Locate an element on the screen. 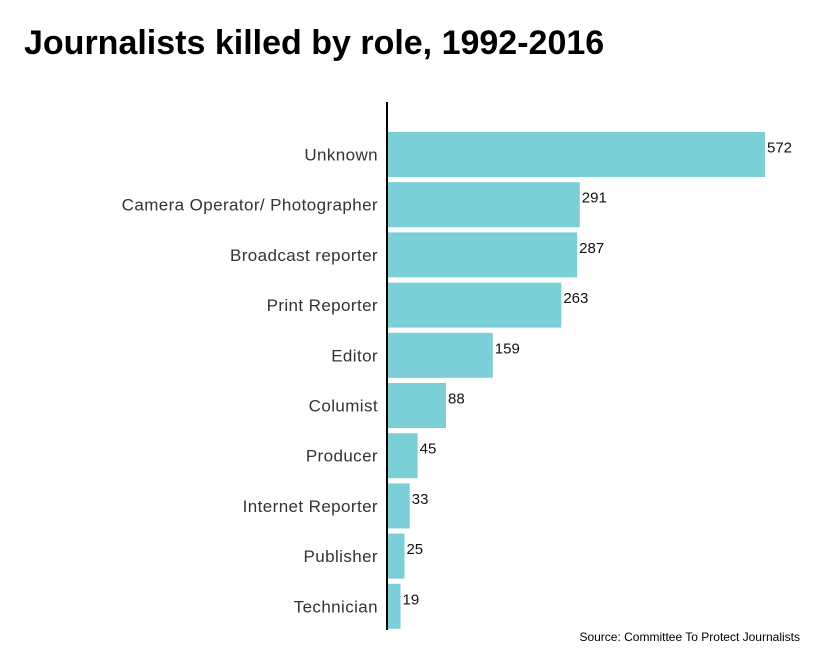  bar-producer is located at coordinates (403, 456).